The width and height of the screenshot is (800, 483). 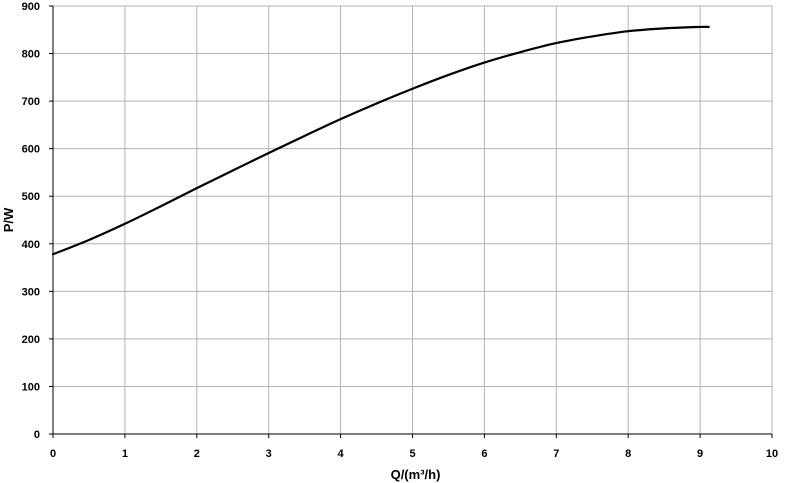 What do you see at coordinates (269, 454) in the screenshot?
I see `x-tick-label: 3` at bounding box center [269, 454].